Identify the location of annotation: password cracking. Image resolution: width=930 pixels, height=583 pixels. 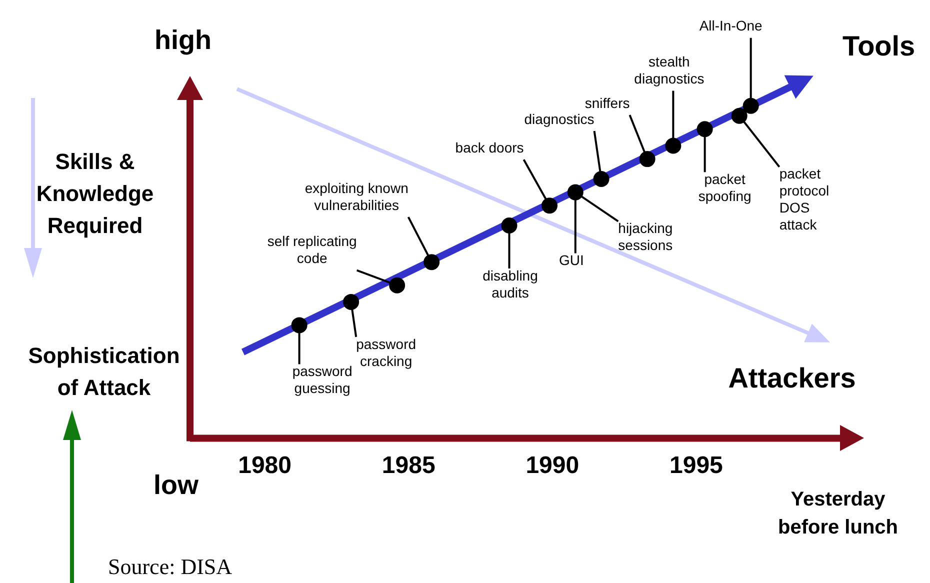
(386, 352).